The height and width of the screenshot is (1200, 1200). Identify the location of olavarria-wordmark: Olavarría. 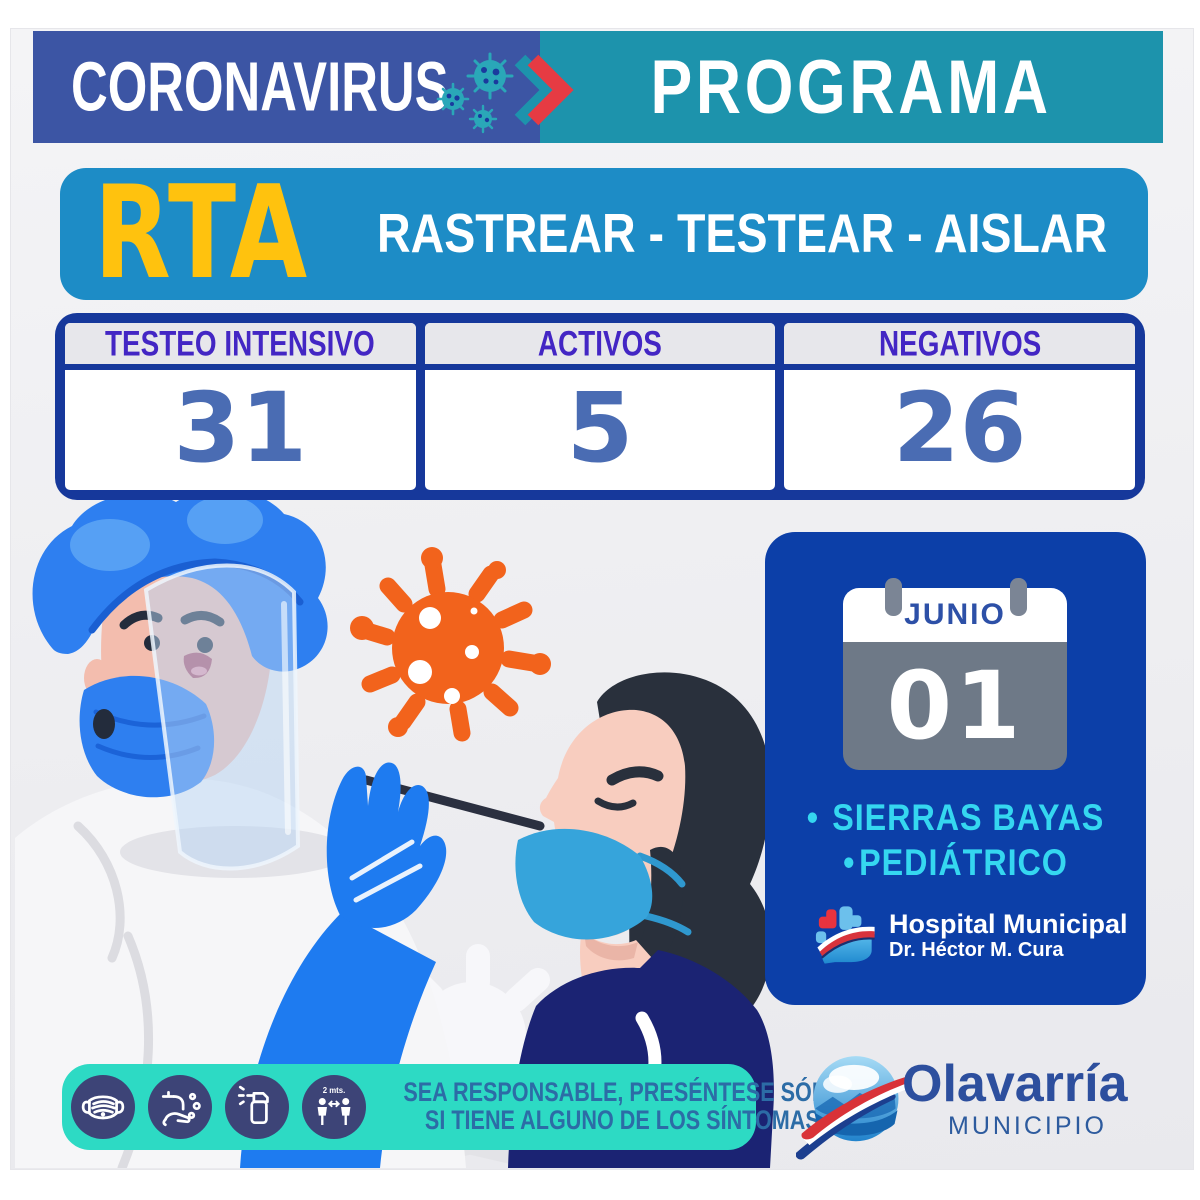
(1015, 1084).